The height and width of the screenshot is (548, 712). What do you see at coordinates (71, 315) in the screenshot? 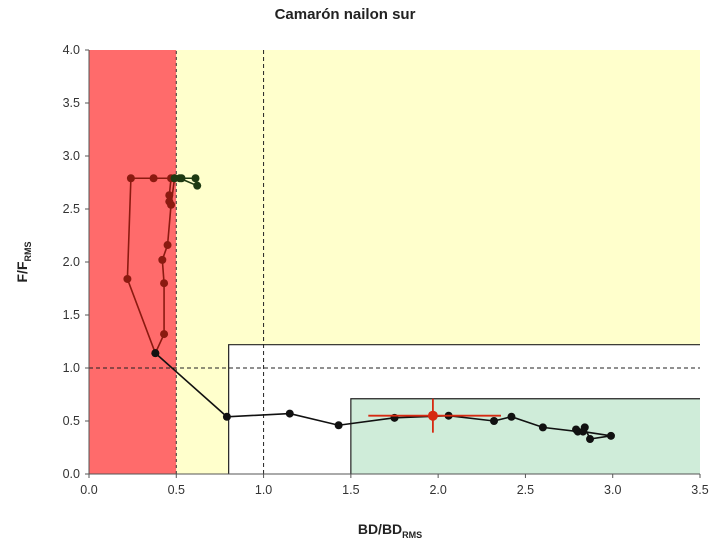
I see `y-tick-label: 1.5` at bounding box center [71, 315].